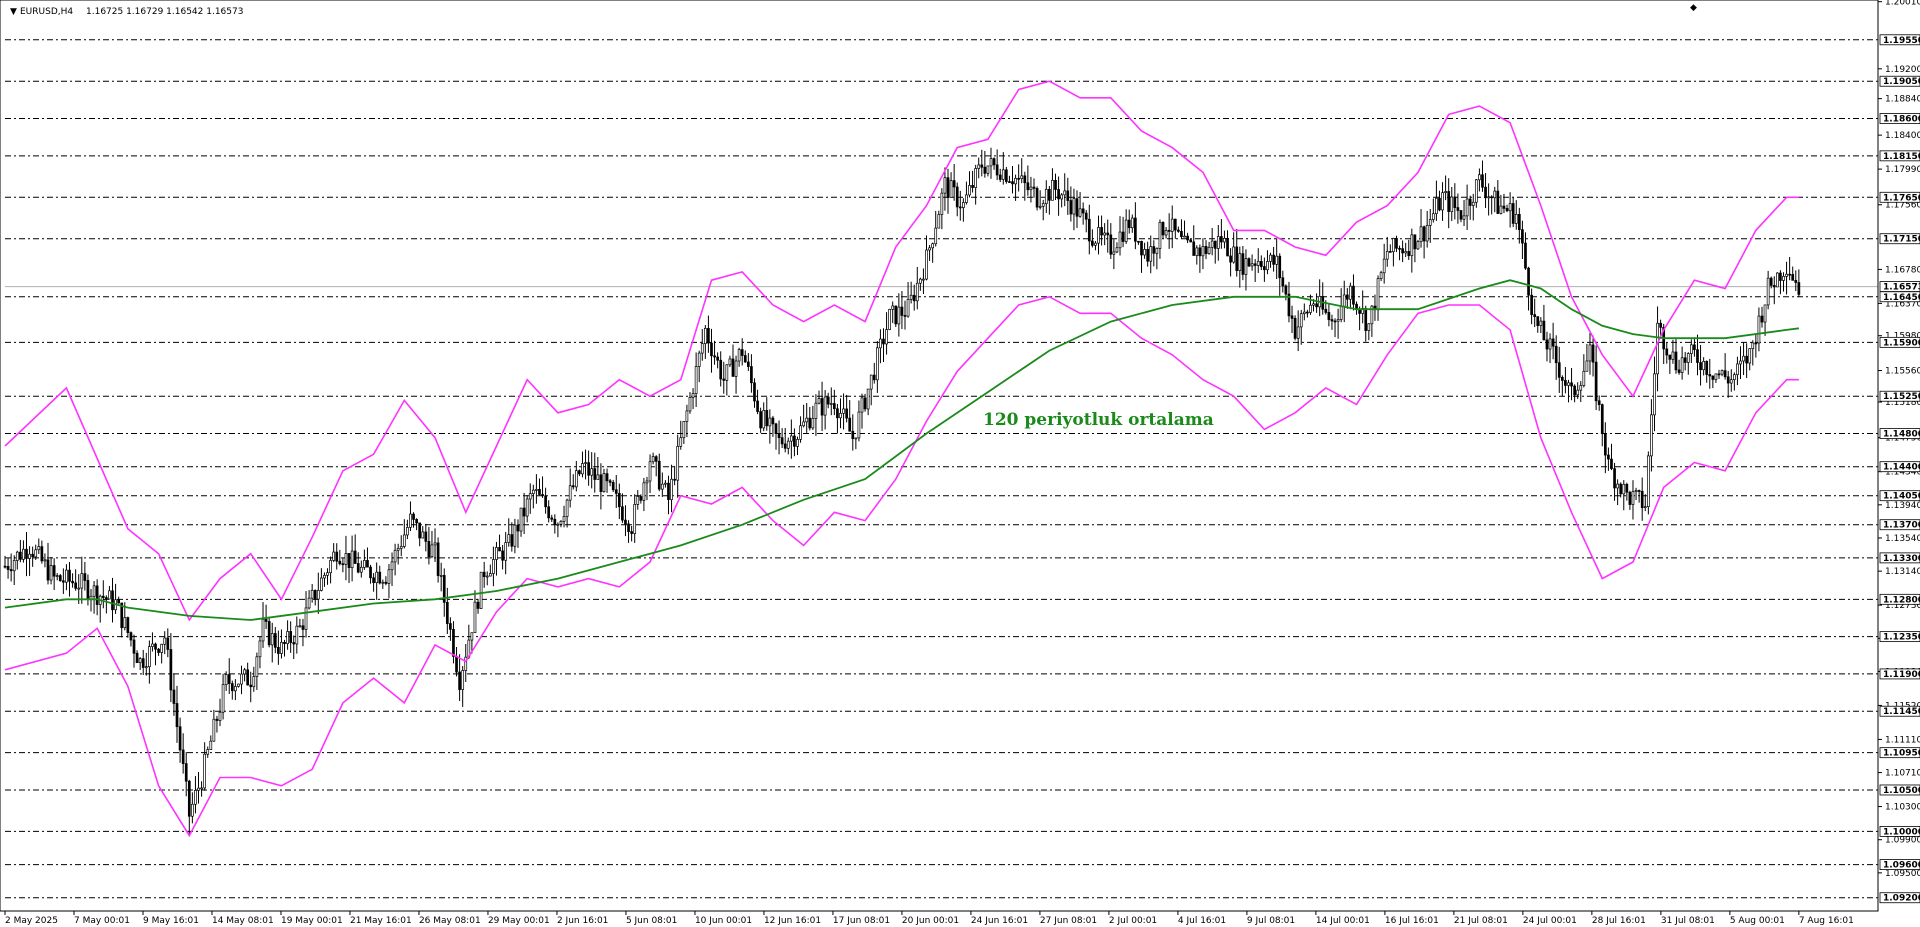 Image resolution: width=1920 pixels, height=927 pixels. Describe the element at coordinates (1901, 600) in the screenshot. I see `level-price-label: 1.12800` at that location.